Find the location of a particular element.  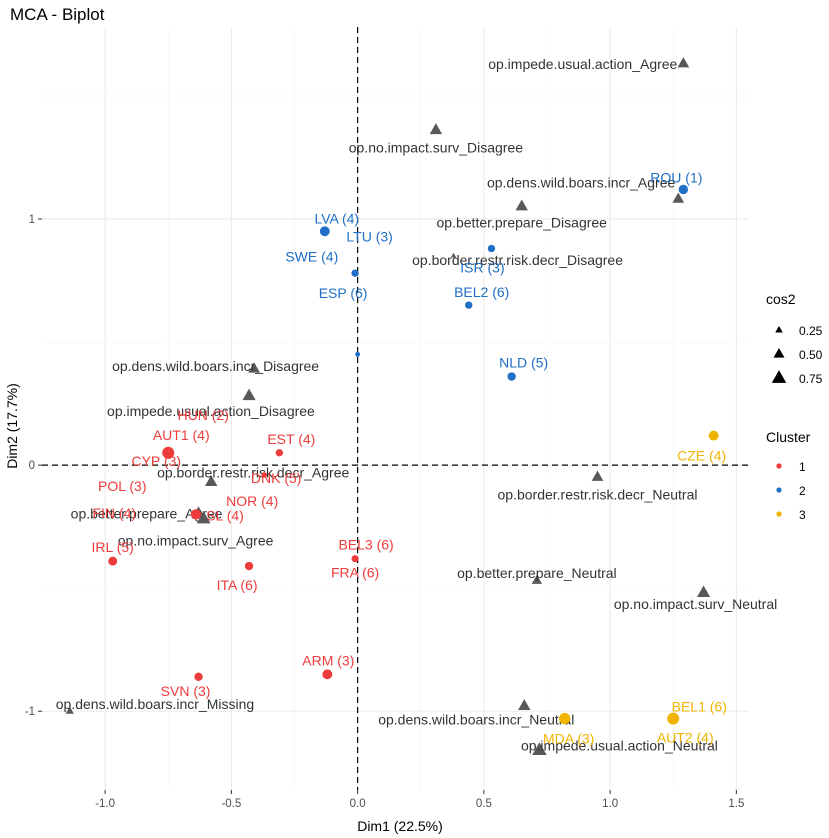

variable-label: op.impede.usual.action_Disagree is located at coordinates (211, 411).